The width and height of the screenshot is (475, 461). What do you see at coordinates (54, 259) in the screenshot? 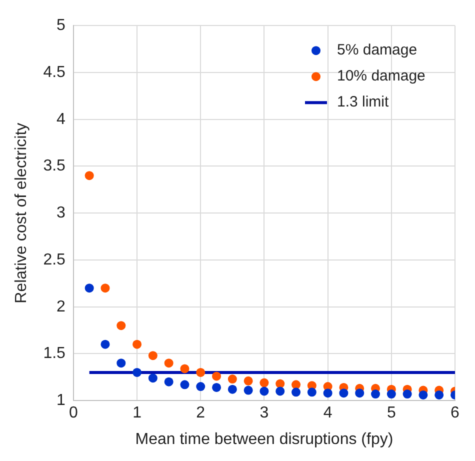
I see `y-tick-label: 2.5` at bounding box center [54, 259].